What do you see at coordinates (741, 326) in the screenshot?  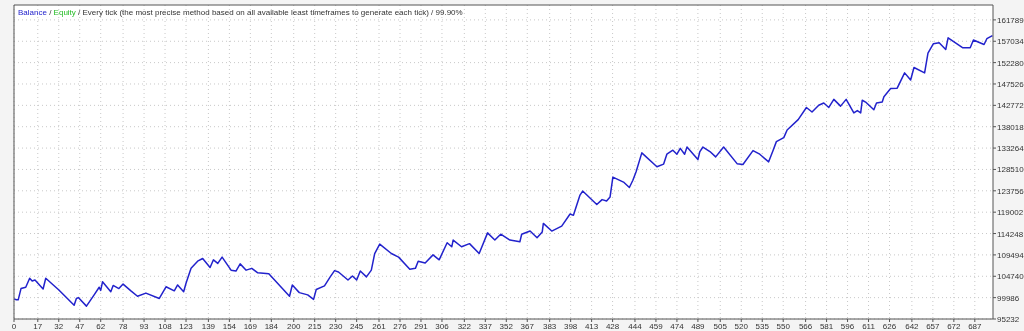 I see `x-tick-label: 520` at bounding box center [741, 326].